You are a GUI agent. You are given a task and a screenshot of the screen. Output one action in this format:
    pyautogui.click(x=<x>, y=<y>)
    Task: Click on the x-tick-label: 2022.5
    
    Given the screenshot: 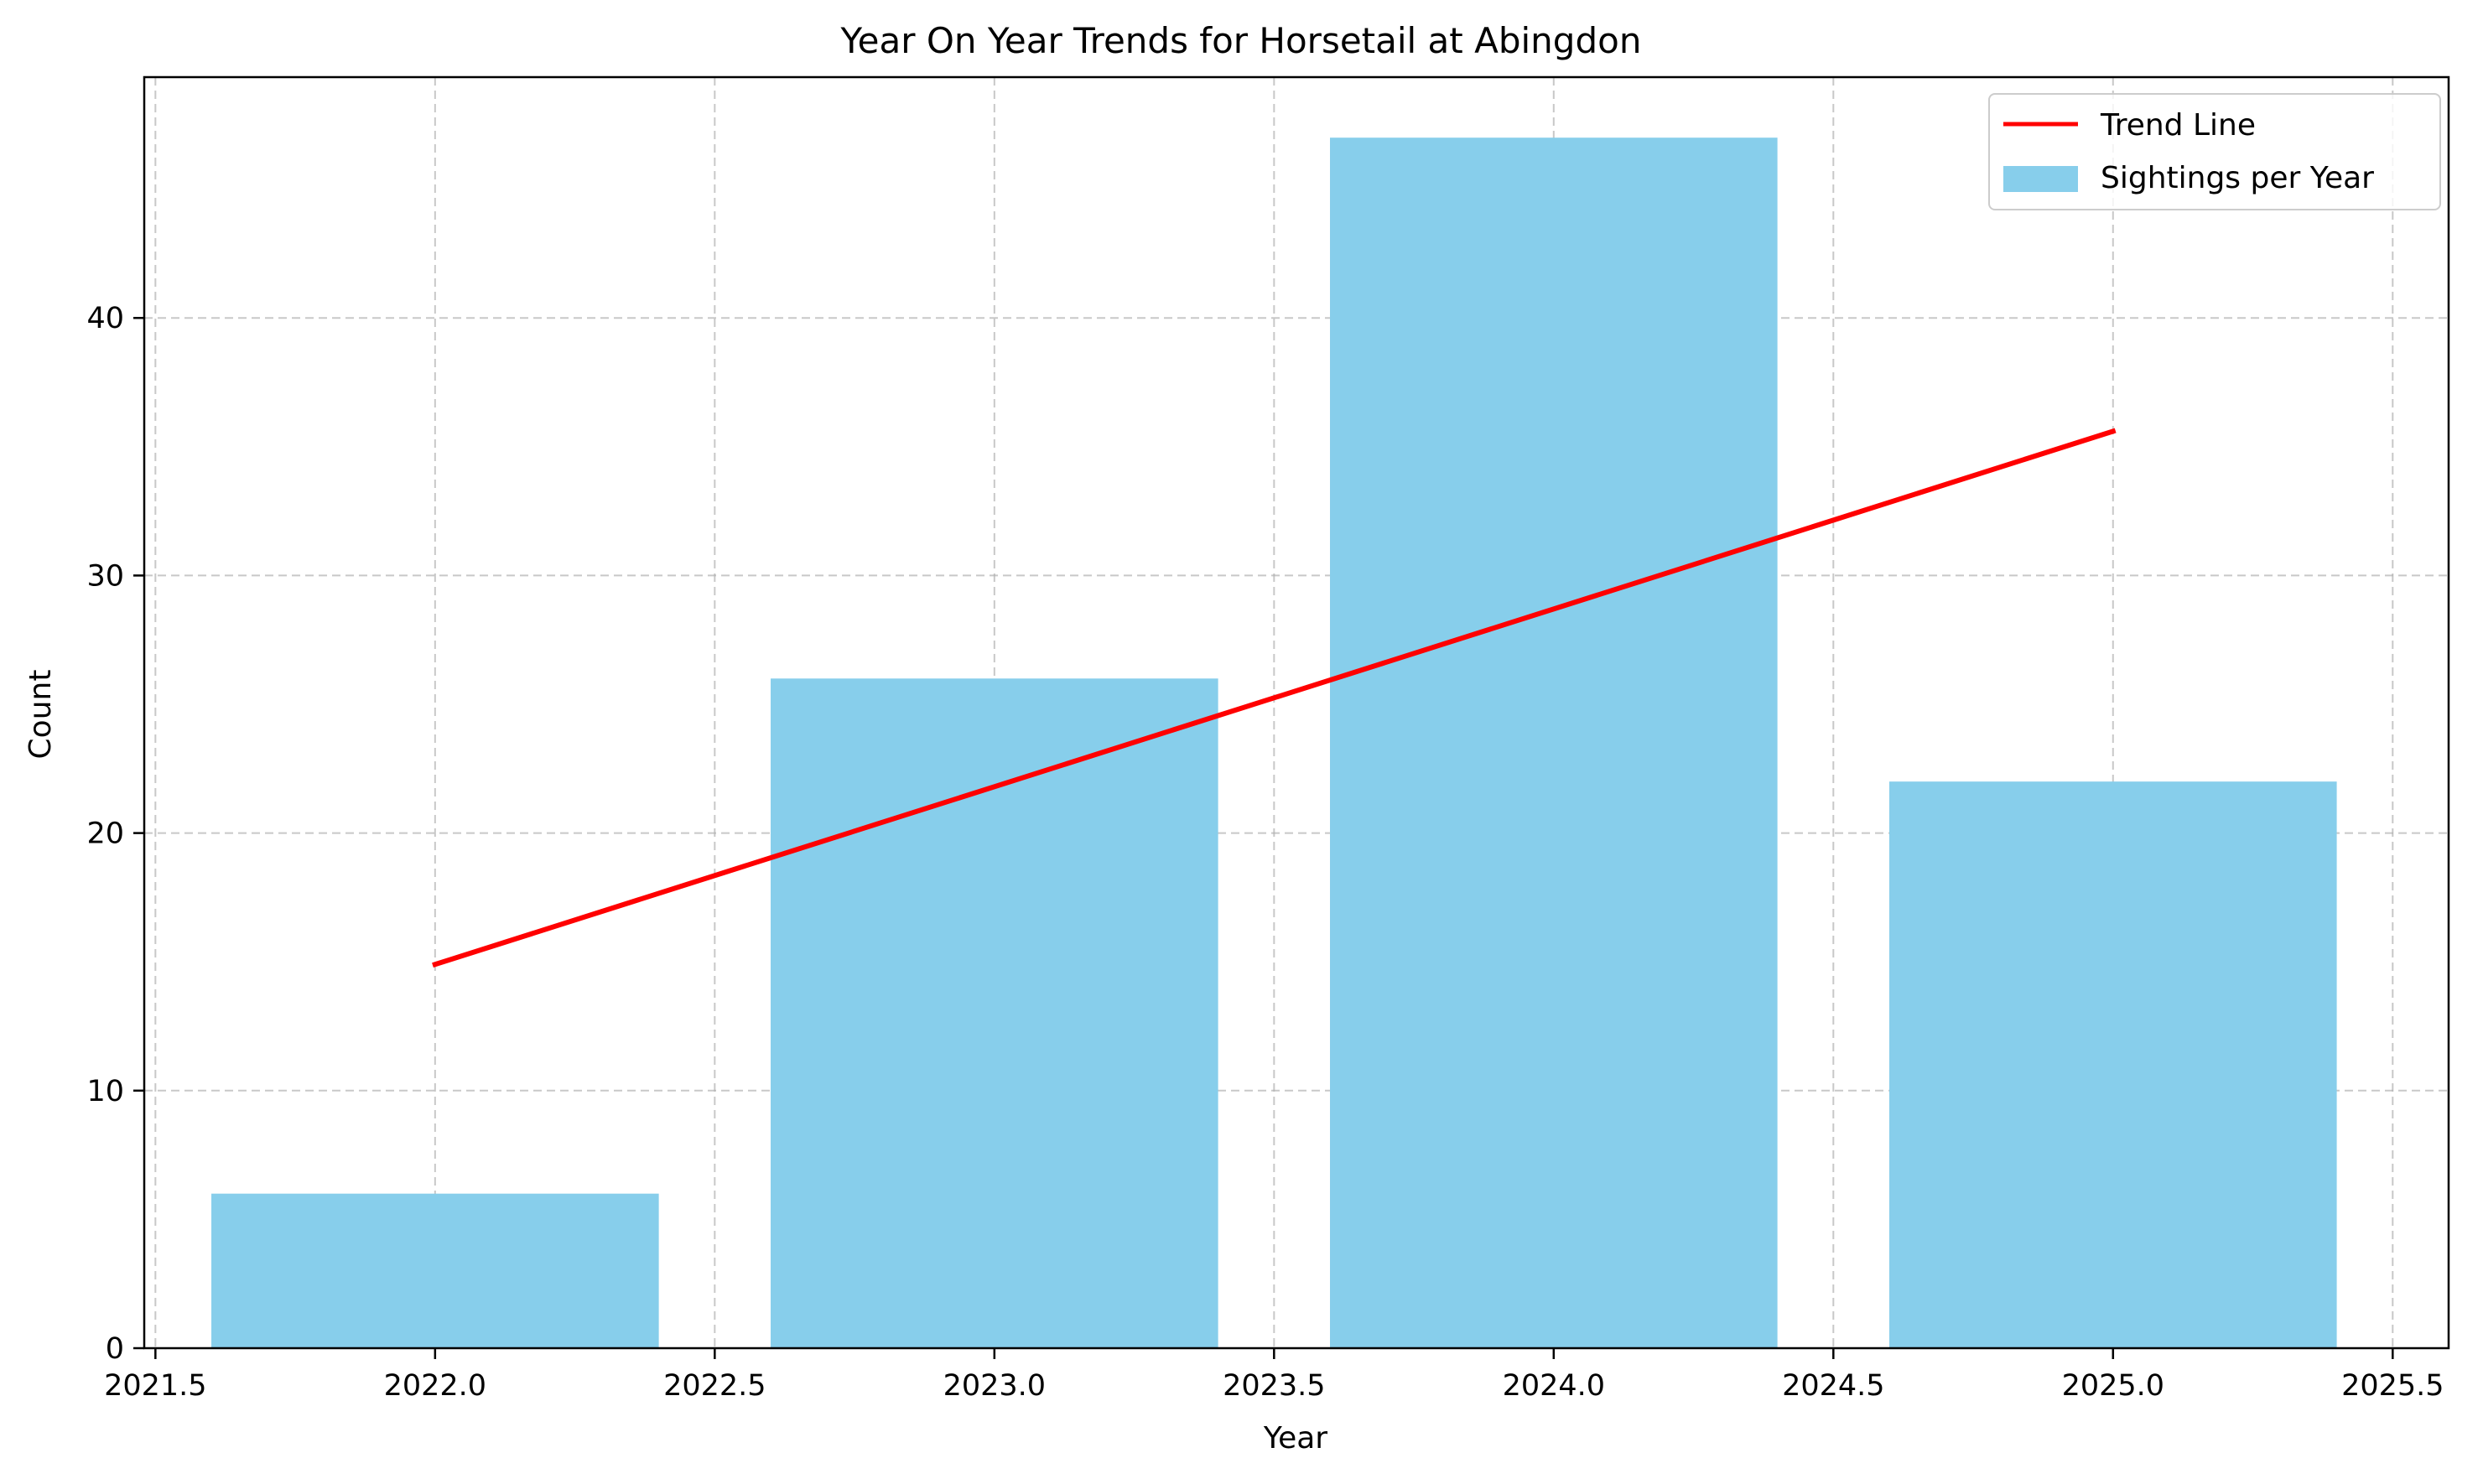 What is the action you would take?
    pyautogui.click(x=714, y=1386)
    